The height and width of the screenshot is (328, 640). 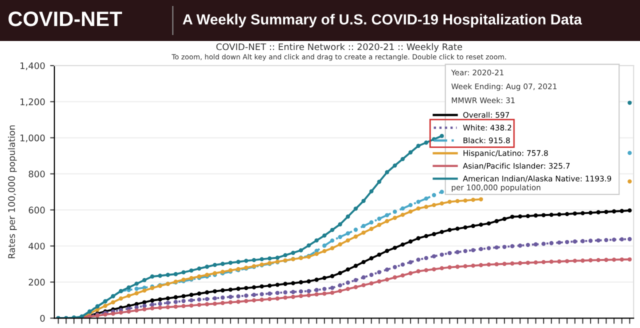 I want to click on text: COVID-NET, so click(x=65, y=19).